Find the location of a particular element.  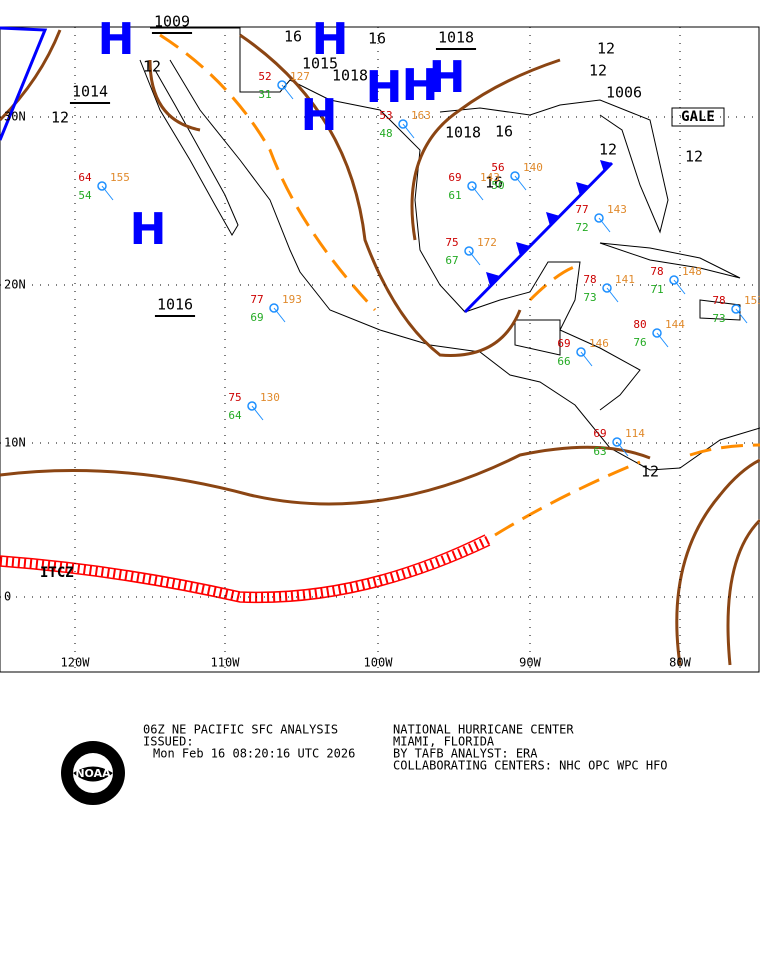

station-dew: 67 is located at coordinates (451, 260).